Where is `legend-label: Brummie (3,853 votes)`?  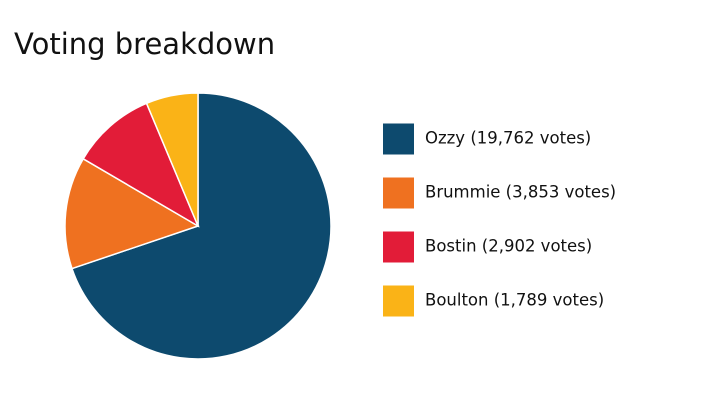
legend-label: Brummie (3,853 votes) is located at coordinates (520, 192).